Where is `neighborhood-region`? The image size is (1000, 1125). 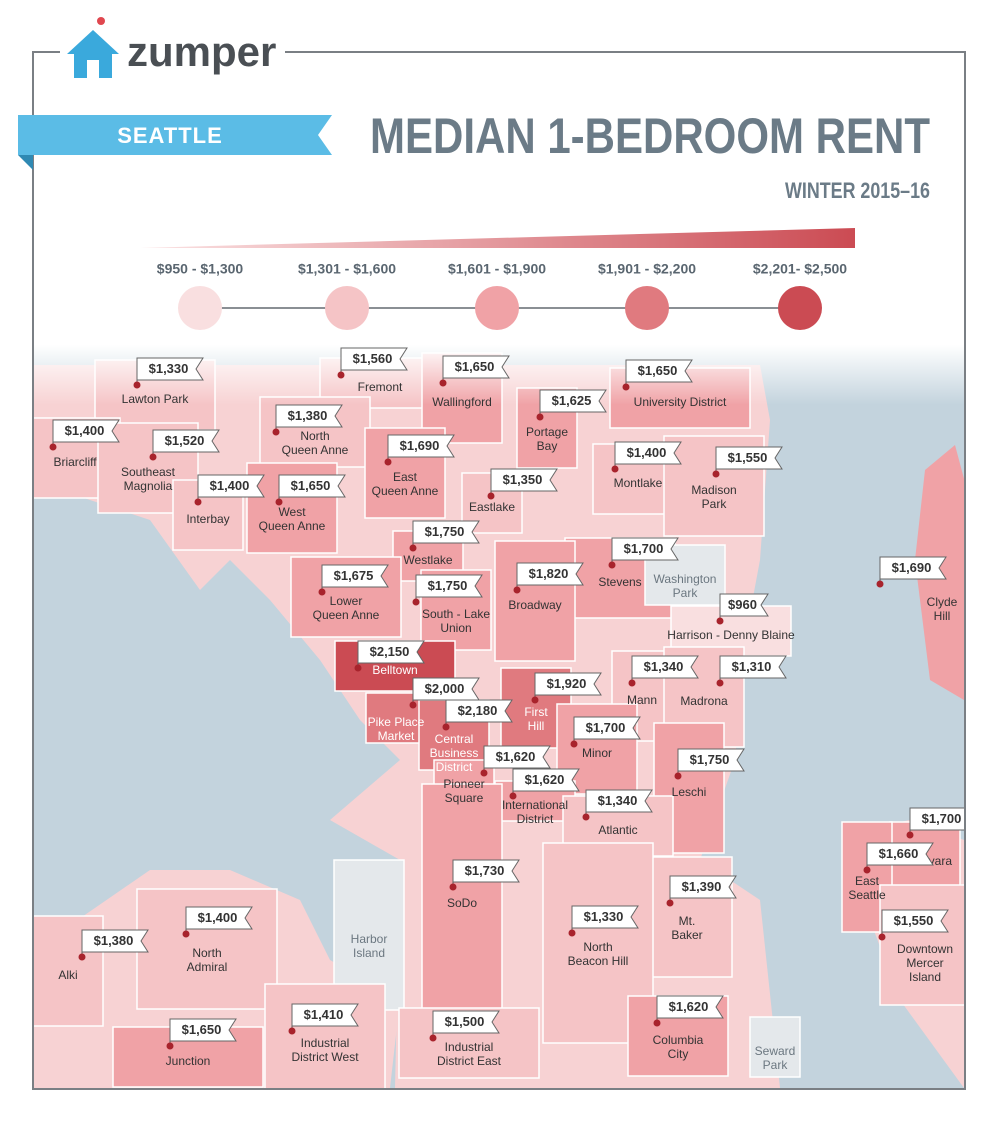 neighborhood-region is located at coordinates (207, 949).